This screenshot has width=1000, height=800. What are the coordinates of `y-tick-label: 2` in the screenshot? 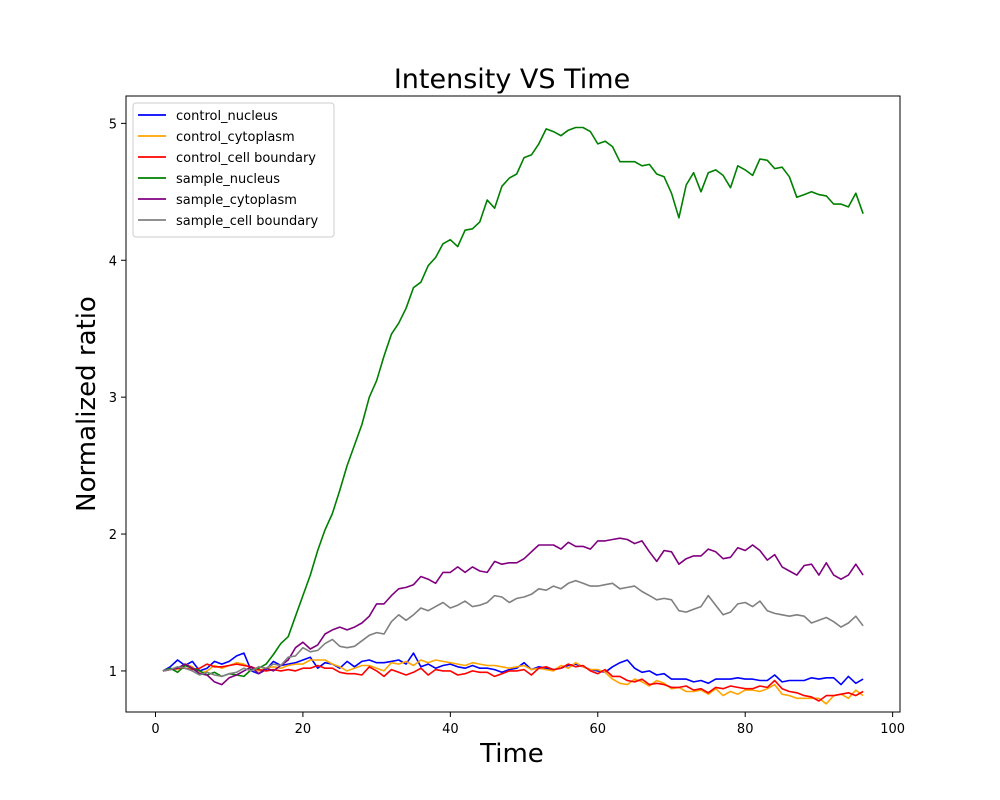 It's located at (113, 535).